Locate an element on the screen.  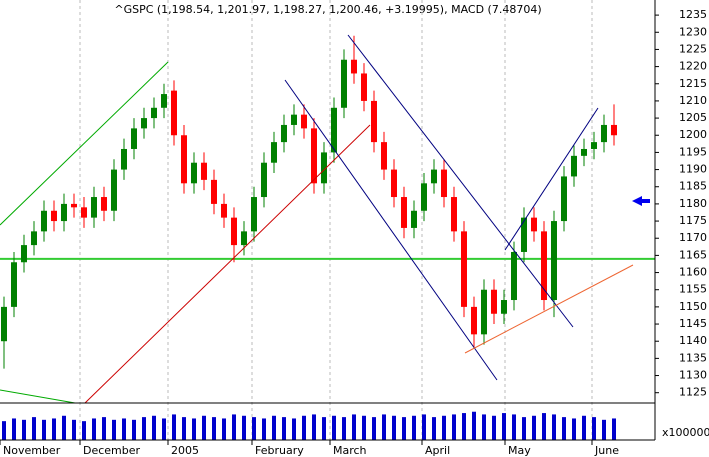
x-tick-label: November is located at coordinates (32, 450).